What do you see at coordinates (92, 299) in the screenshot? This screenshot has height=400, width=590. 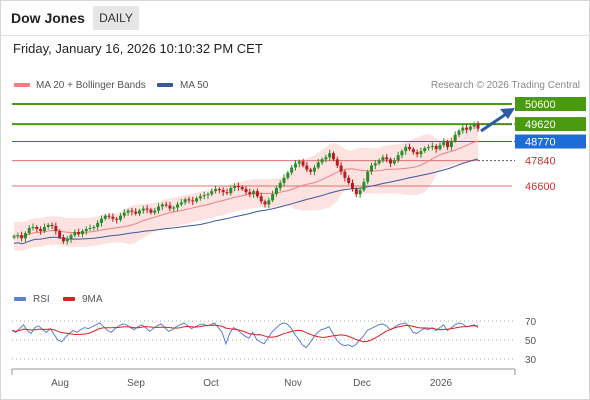 I see `legend-9ma-label: 9MA` at bounding box center [92, 299].